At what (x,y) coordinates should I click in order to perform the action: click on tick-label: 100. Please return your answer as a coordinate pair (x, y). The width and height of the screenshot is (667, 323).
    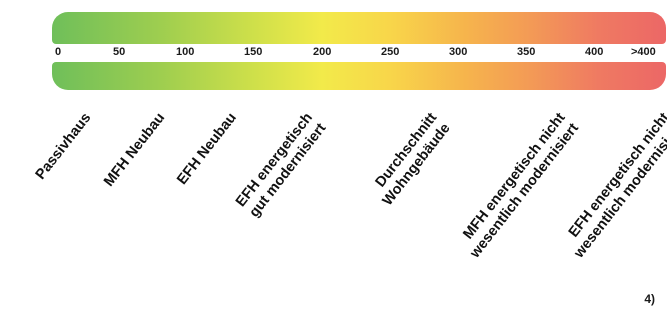
    Looking at the image, I should click on (185, 52).